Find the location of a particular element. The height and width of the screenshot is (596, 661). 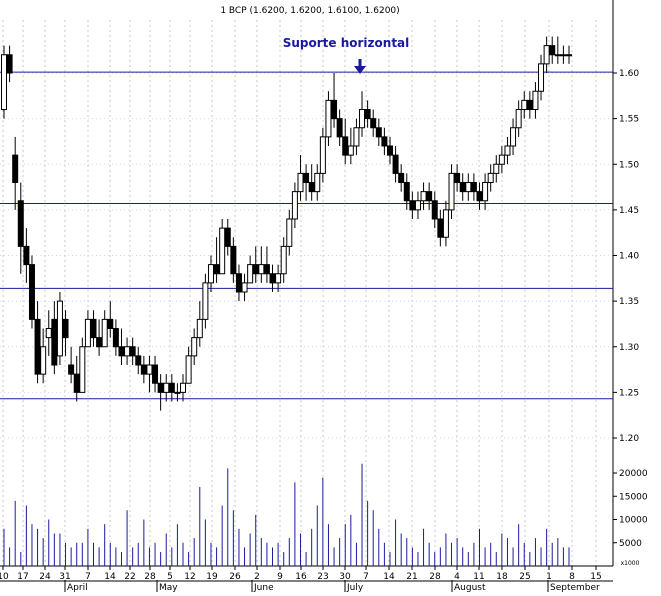

price-tick-label: 1.20 is located at coordinates (629, 439).